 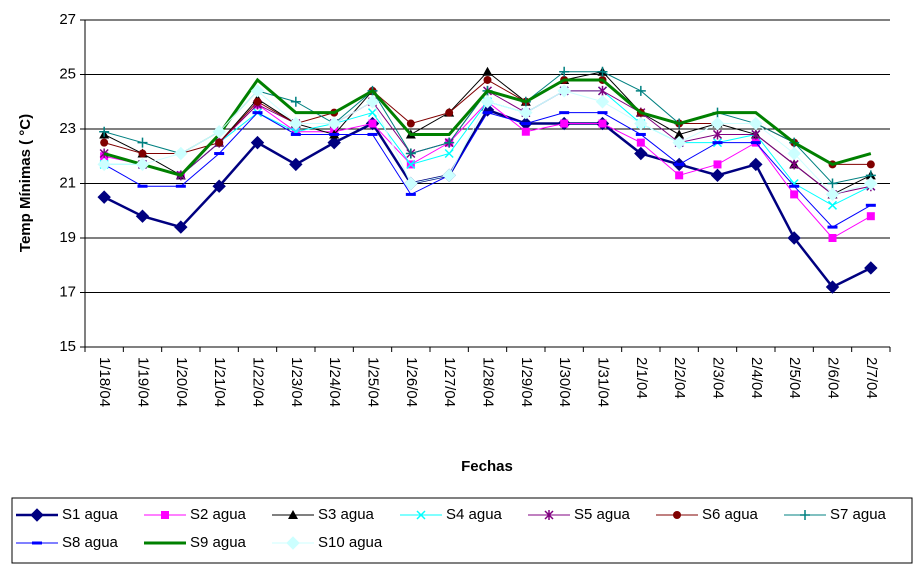 I want to click on legend-box, so click(x=462, y=530).